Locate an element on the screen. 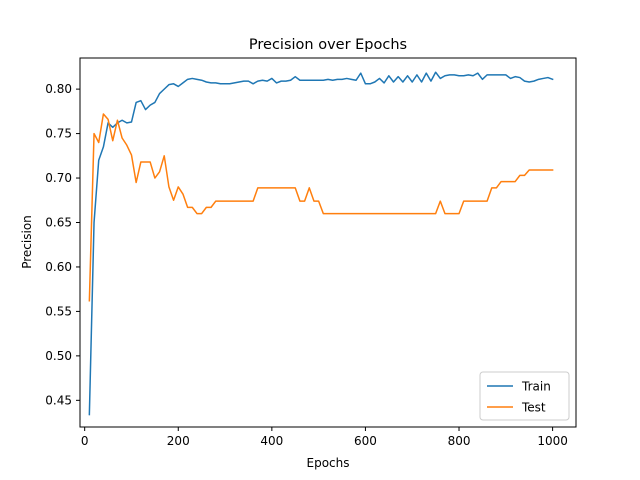 The width and height of the screenshot is (640, 480). y-tick-label: 0.65 is located at coordinates (58, 222).